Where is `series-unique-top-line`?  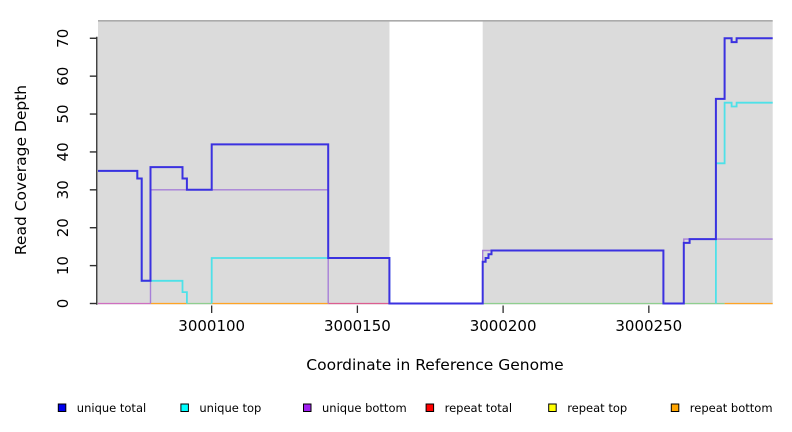
series-unique-top-line is located at coordinates (744, 202).